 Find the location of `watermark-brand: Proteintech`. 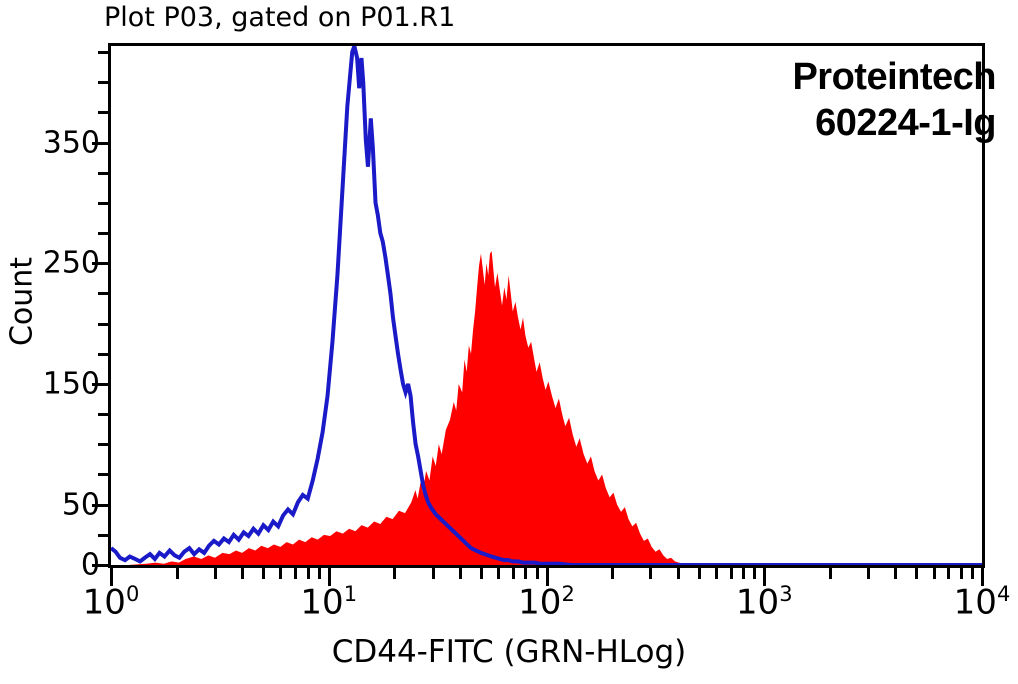

watermark-brand: Proteintech is located at coordinates (894, 77).